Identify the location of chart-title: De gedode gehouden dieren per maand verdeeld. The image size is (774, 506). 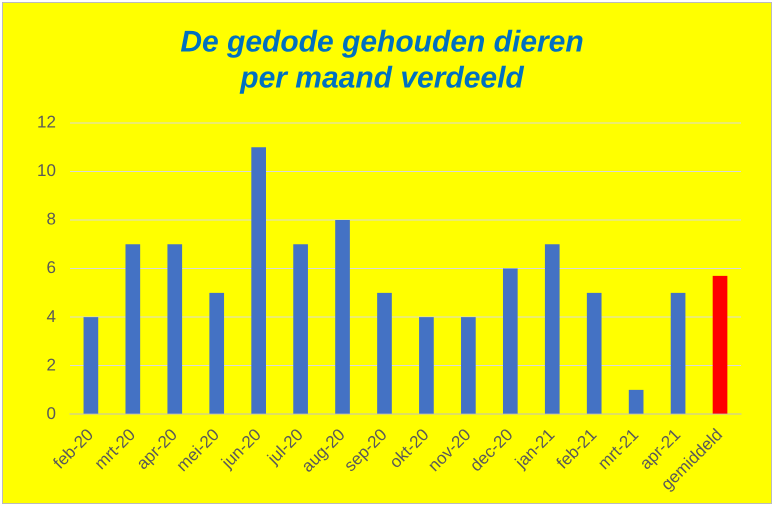
(382, 59).